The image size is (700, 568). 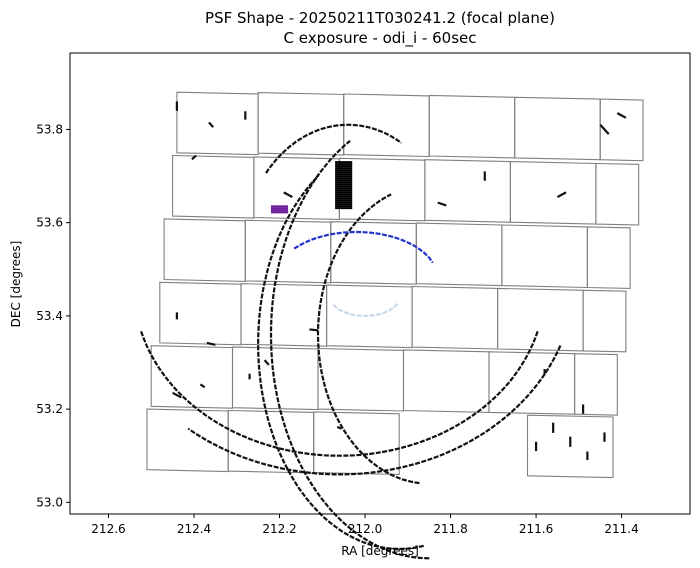 What do you see at coordinates (49, 502) in the screenshot?
I see `y-tick-label: 53.0` at bounding box center [49, 502].